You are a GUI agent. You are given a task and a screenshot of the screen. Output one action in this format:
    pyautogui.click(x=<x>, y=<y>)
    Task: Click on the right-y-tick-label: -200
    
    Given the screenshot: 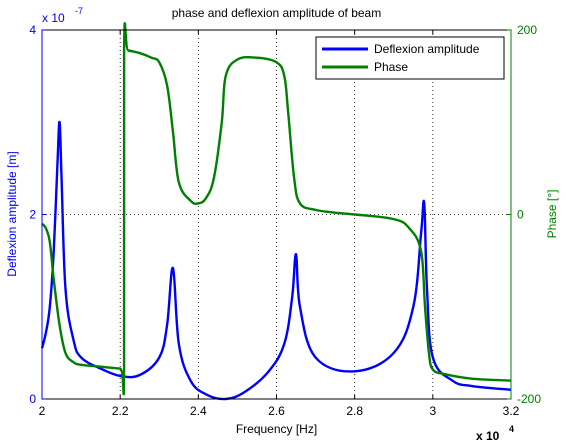 What is the action you would take?
    pyautogui.click(x=529, y=399)
    